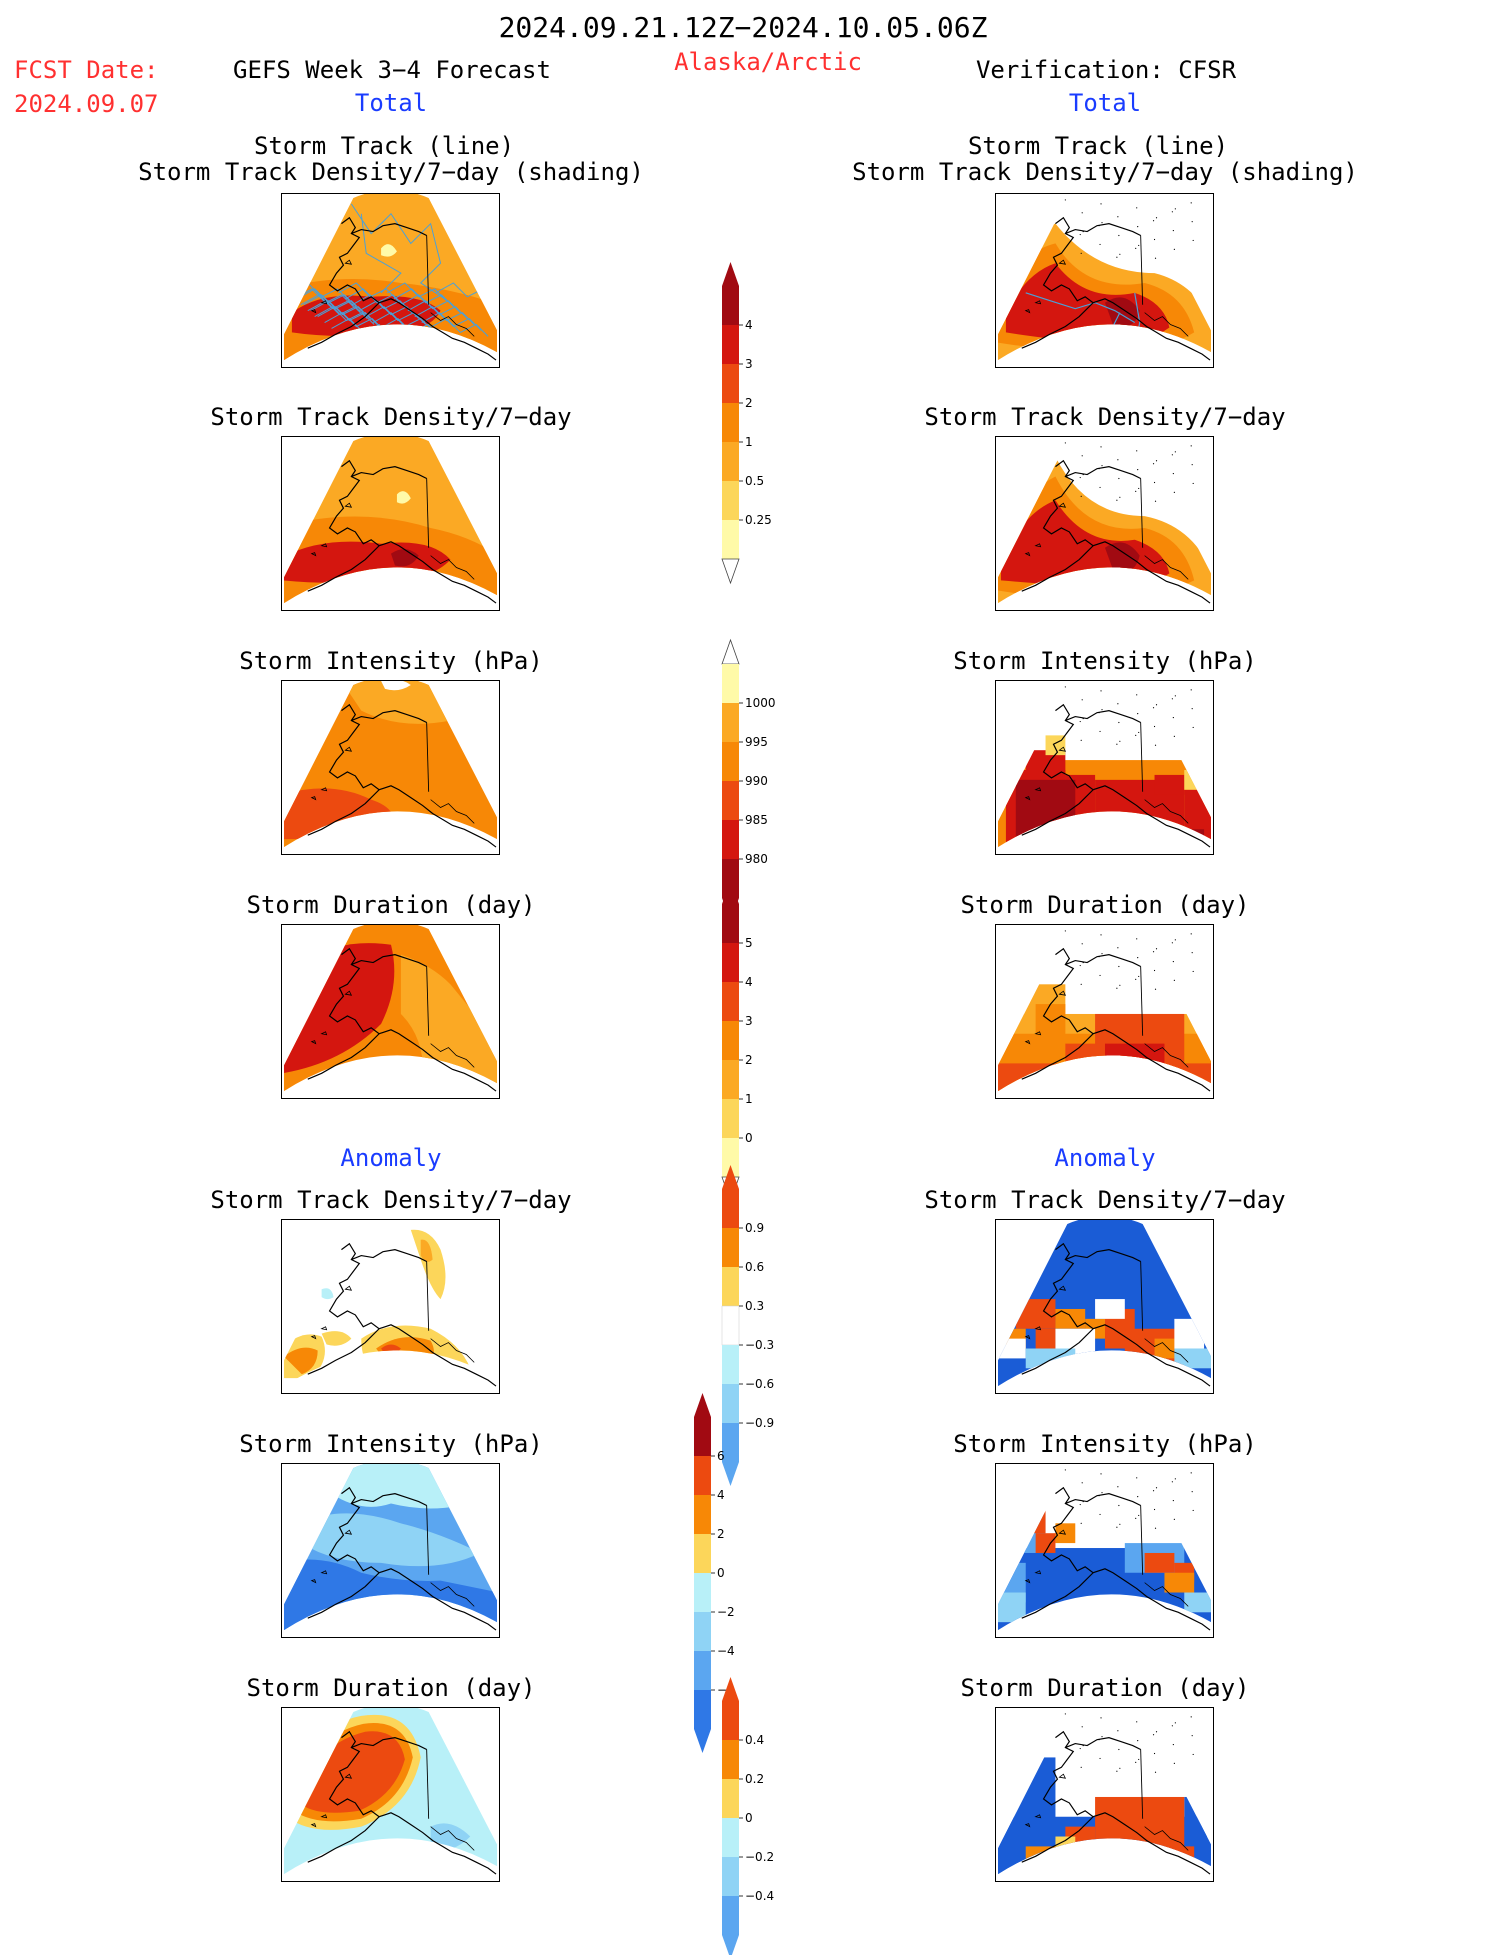 The image size is (1487, 1955). Describe the element at coordinates (1105, 172) in the screenshot. I see `right-track-title-2: Storm Track Density/7−day (shading)` at that location.